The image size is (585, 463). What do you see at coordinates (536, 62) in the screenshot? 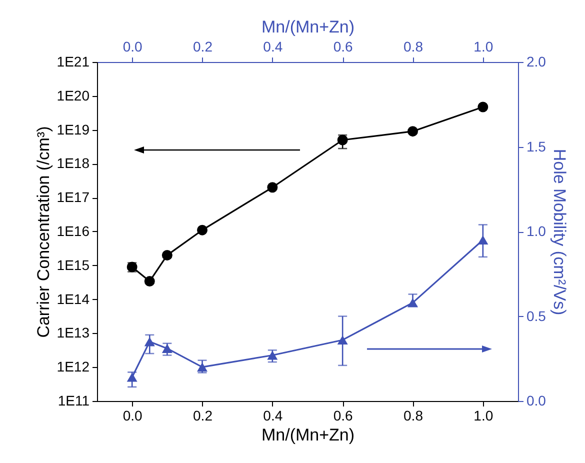
I see `y2-tick-label: 2.0` at bounding box center [536, 62].